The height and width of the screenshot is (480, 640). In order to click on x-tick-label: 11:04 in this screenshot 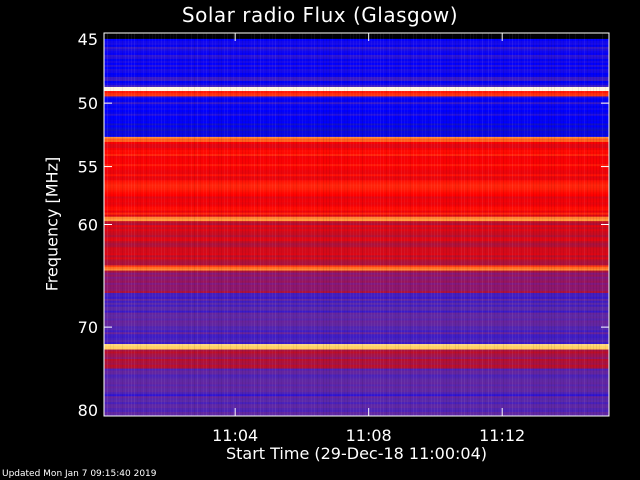, I will do `click(235, 435)`.